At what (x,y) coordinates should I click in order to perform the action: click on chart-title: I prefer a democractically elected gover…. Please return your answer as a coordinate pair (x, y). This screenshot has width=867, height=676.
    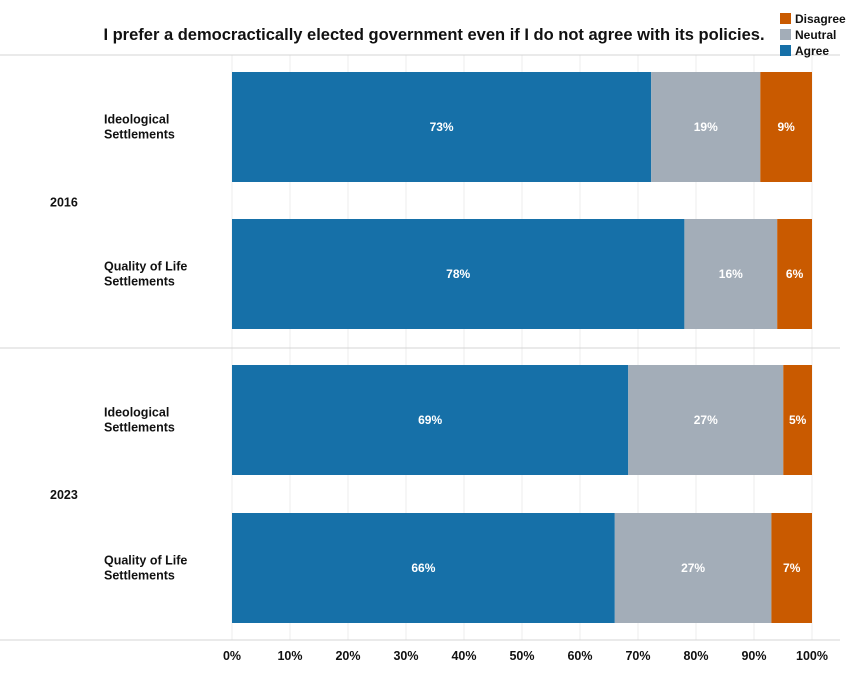
    Looking at the image, I should click on (433, 35).